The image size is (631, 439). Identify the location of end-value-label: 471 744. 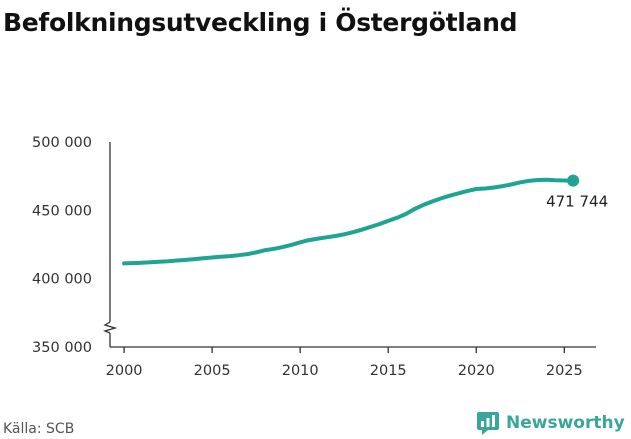
(577, 202).